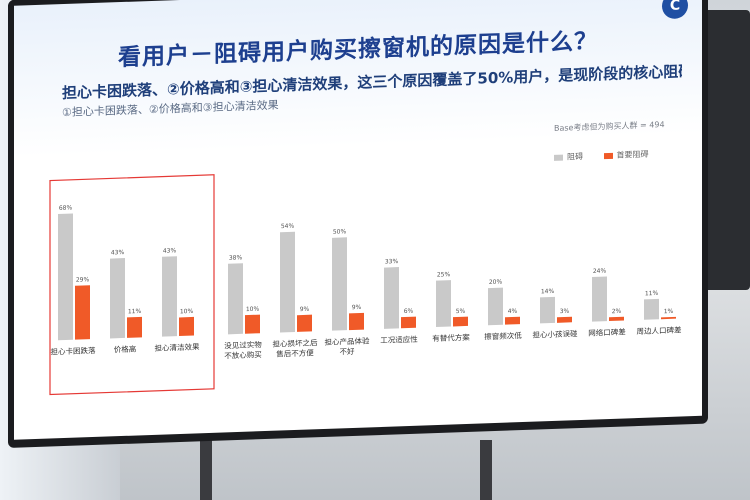 The width and height of the screenshot is (750, 500). What do you see at coordinates (206, 470) in the screenshot?
I see `tv-stand-left` at bounding box center [206, 470].